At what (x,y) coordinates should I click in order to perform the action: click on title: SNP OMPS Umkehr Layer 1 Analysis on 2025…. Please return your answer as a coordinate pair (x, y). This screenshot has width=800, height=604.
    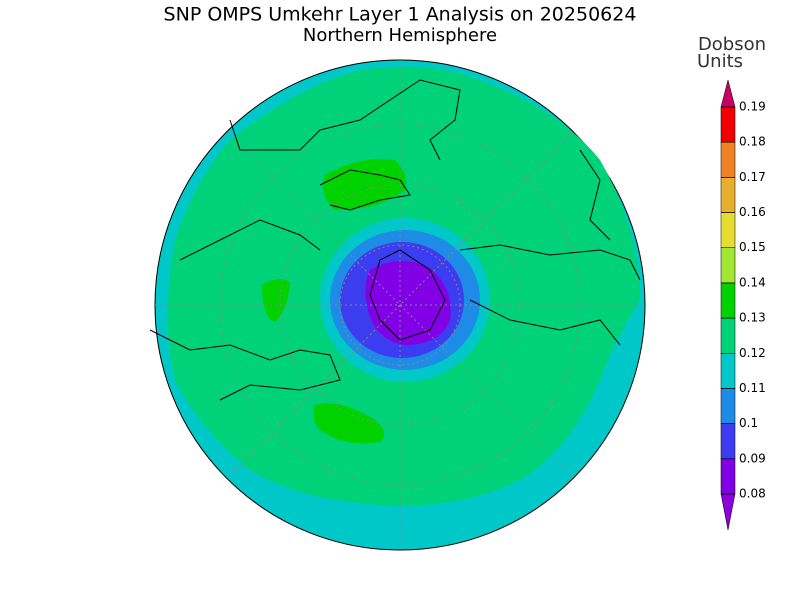
    Looking at the image, I should click on (400, 15).